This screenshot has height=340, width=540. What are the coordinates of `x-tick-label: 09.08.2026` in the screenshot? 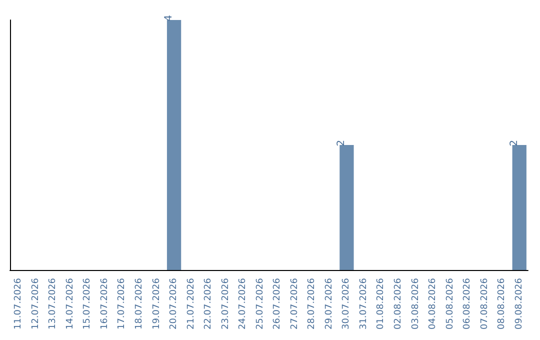 It's located at (519, 304).